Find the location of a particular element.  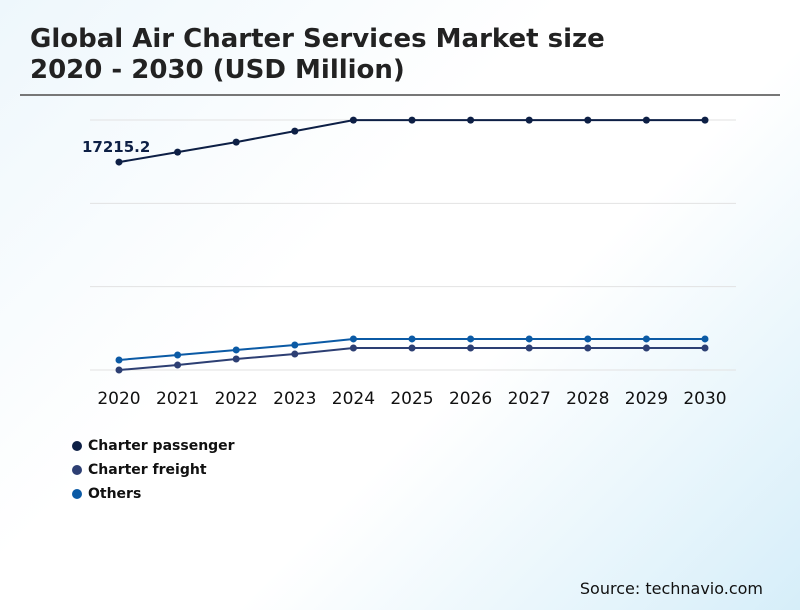

source-note: Source: technavio.com is located at coordinates (671, 588).